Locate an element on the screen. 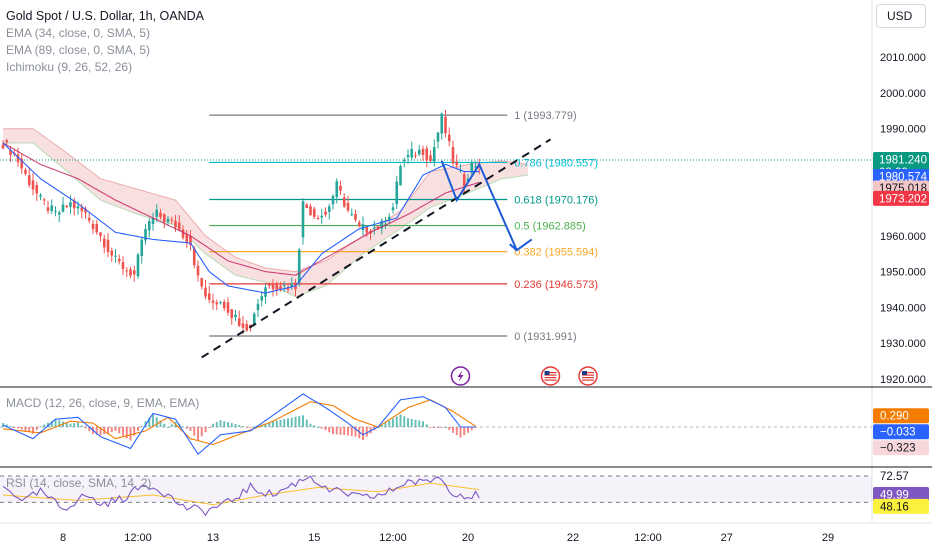 The width and height of the screenshot is (932, 550). time-axis-tick: 29 is located at coordinates (828, 538).